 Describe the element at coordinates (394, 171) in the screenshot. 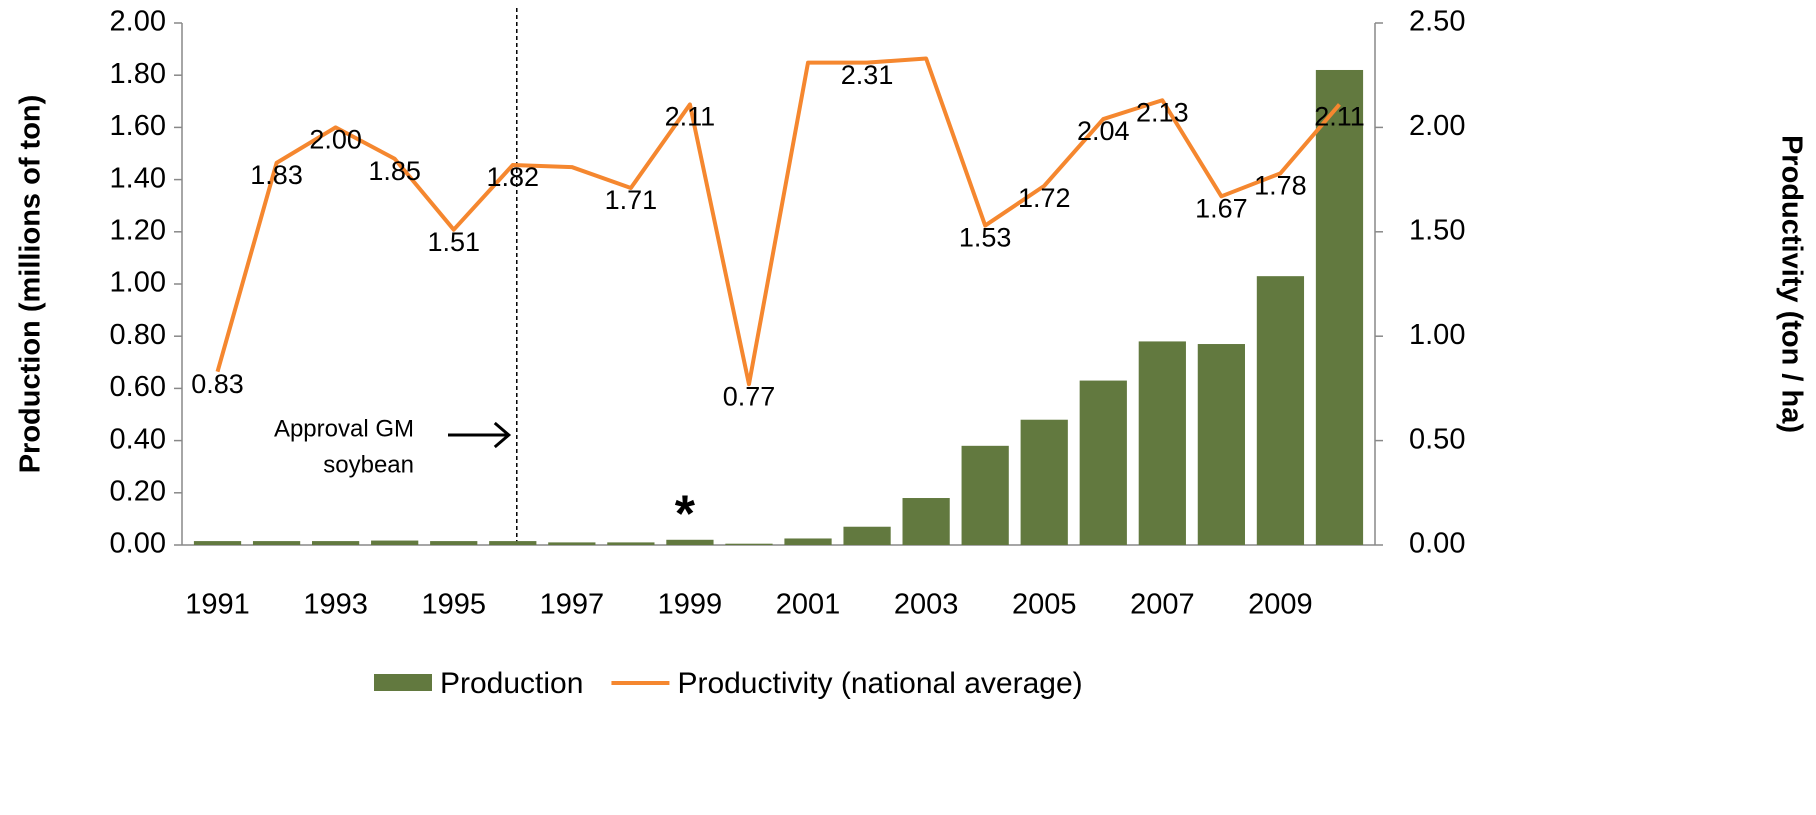

I see `data-label: 1.85` at that location.